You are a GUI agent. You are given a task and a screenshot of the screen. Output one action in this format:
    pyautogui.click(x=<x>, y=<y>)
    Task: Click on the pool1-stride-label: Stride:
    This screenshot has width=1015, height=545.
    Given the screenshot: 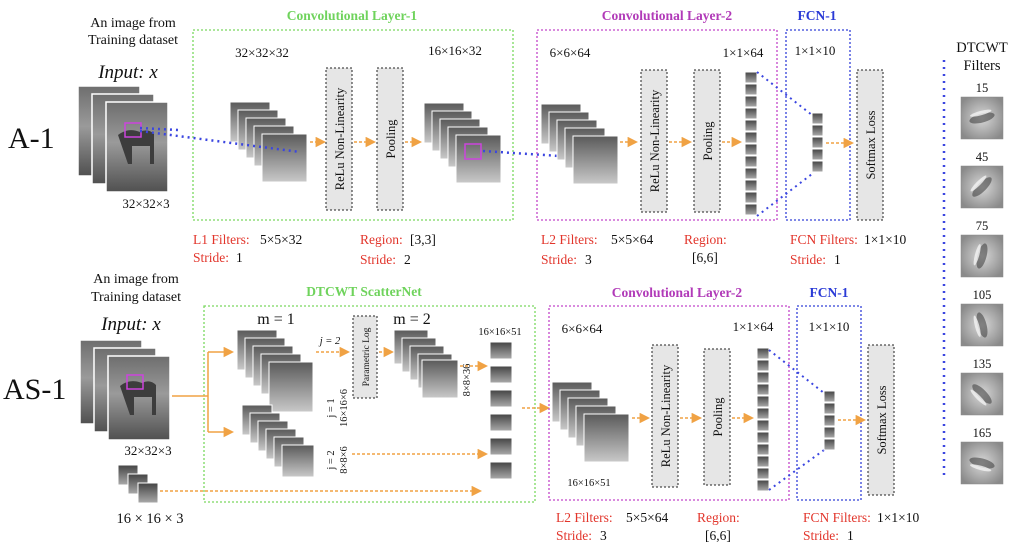 What is the action you would take?
    pyautogui.click(x=378, y=259)
    